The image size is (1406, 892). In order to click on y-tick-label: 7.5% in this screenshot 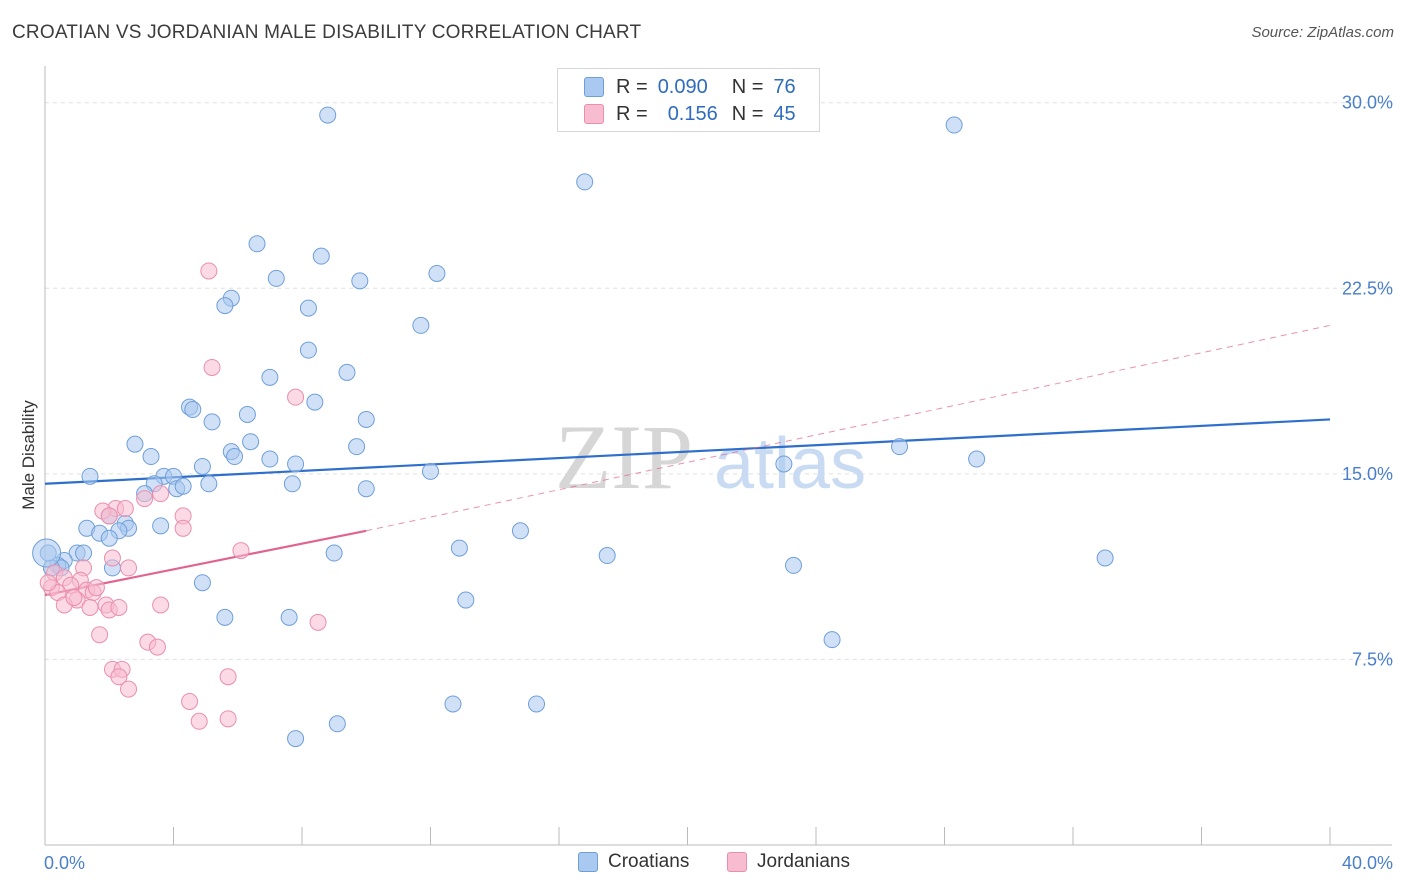, I will do `click(1372, 659)`.